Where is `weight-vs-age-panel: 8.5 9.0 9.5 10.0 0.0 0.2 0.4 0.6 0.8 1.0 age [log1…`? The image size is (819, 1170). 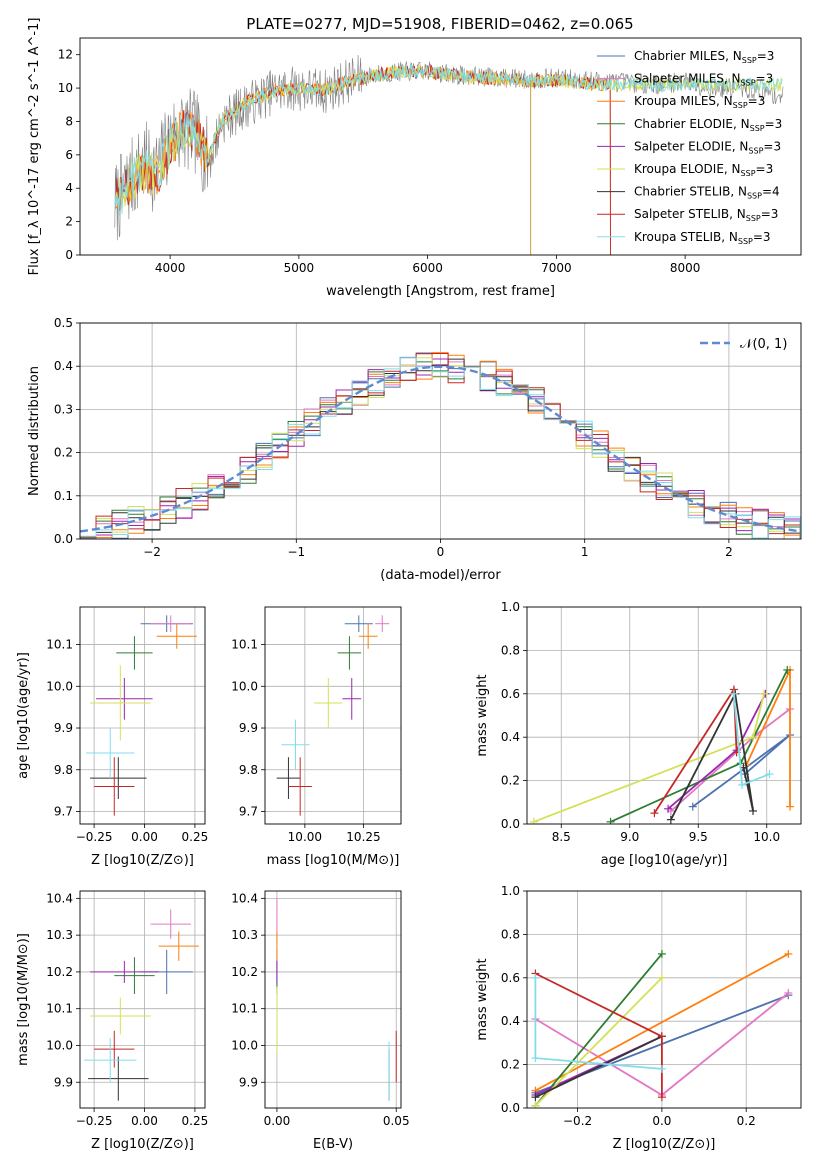
weight-vs-age-panel: 8.5 9.0 9.5 10.0 0.0 0.2 0.4 0.6 0.8 1.0 age [log1… is located at coordinates (638, 734).